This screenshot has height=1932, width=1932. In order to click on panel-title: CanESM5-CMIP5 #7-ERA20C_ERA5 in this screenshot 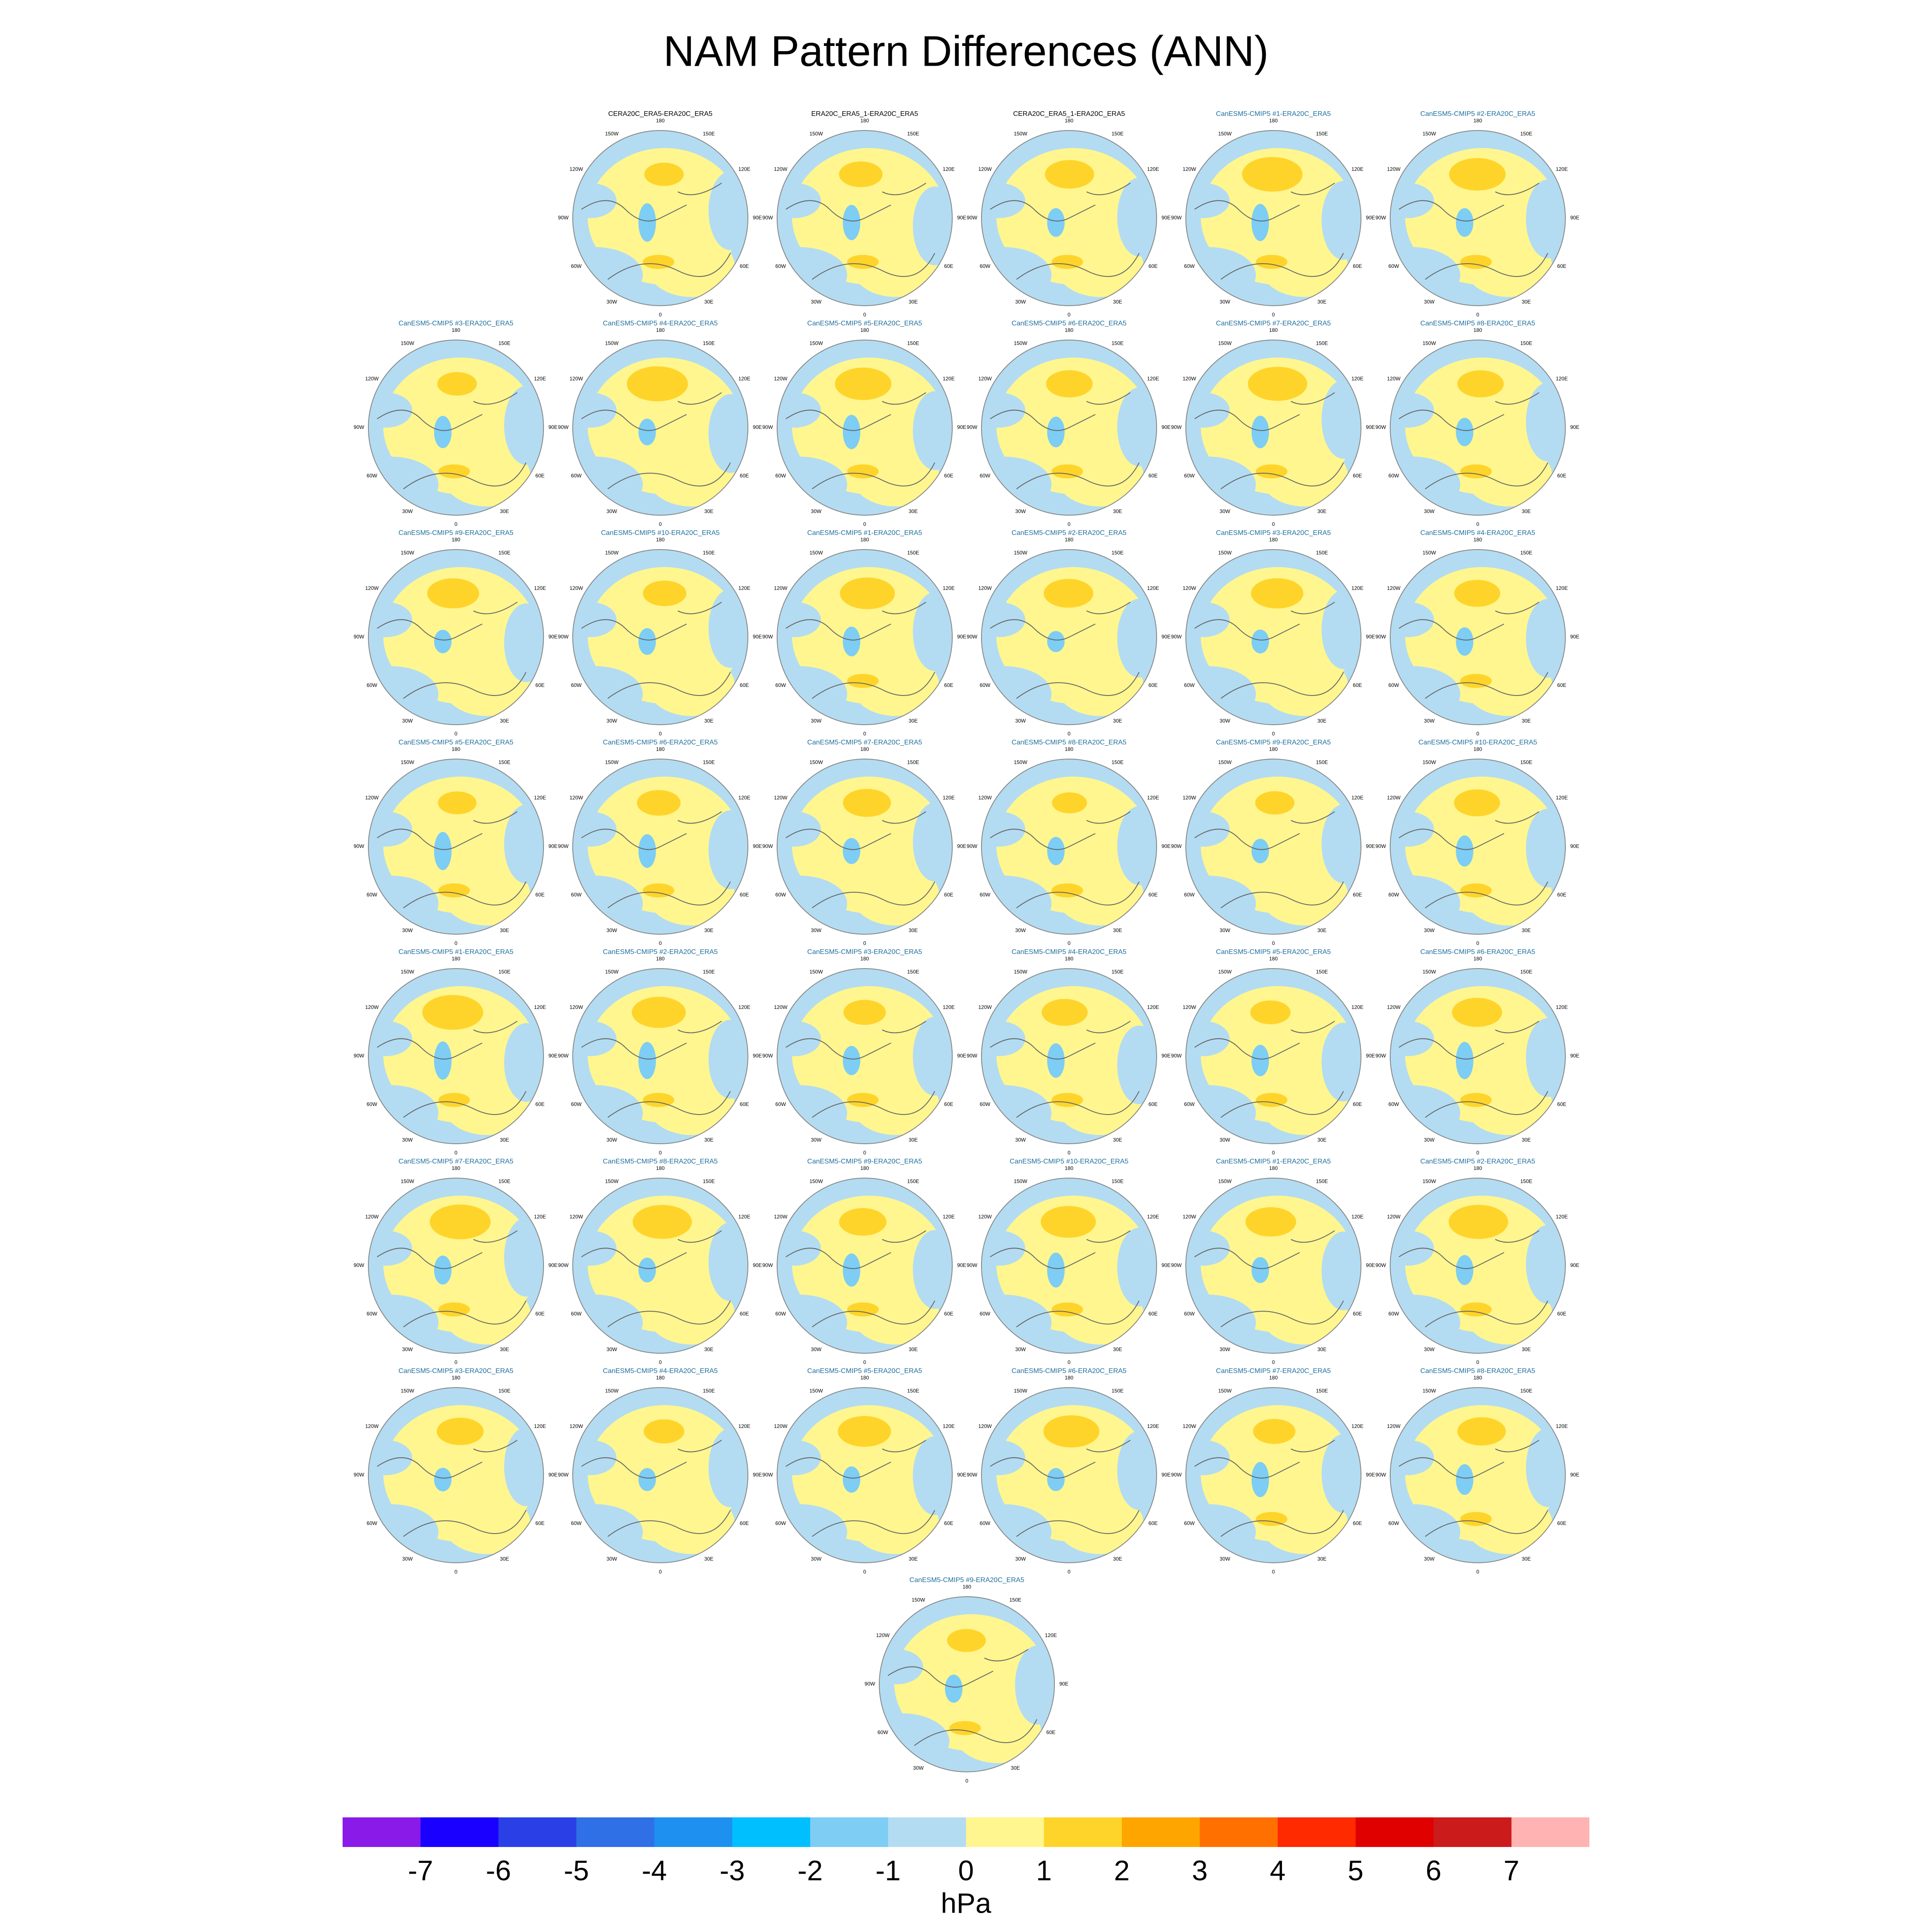, I will do `click(1273, 323)`.